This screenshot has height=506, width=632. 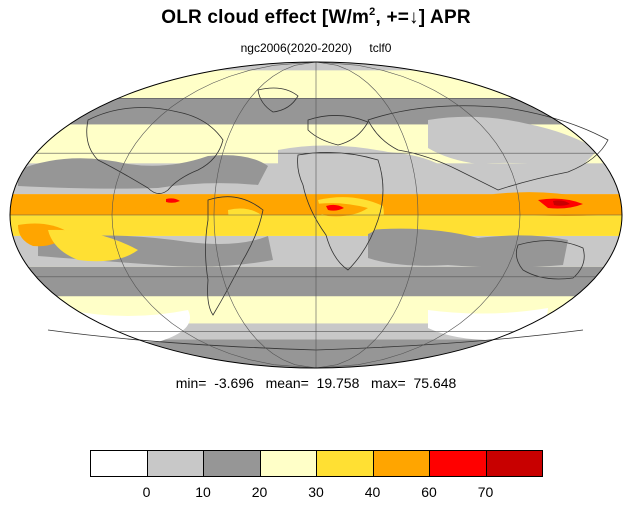 I want to click on gray-patch-north-pacific, so click(x=143, y=172).